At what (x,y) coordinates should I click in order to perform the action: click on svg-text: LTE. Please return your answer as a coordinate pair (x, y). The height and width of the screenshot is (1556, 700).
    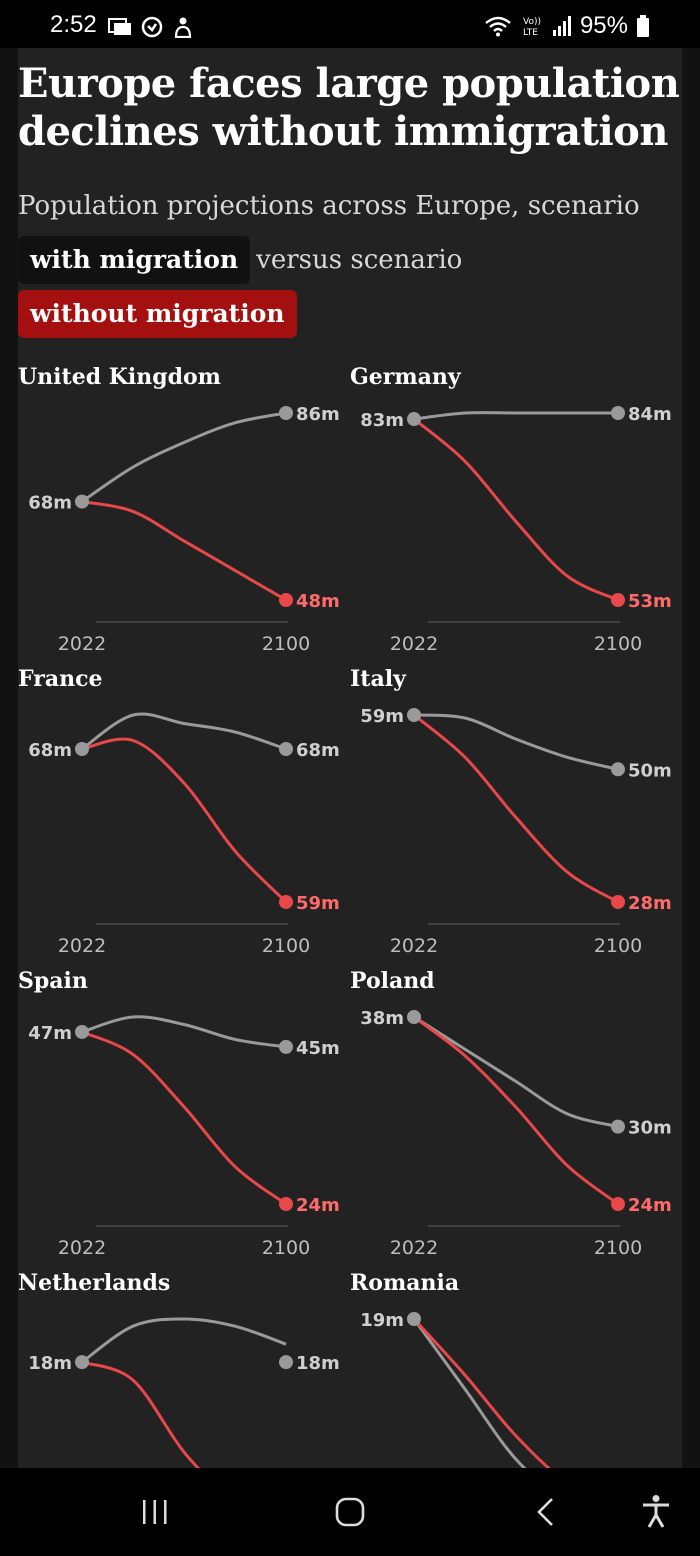
    Looking at the image, I should click on (530, 33).